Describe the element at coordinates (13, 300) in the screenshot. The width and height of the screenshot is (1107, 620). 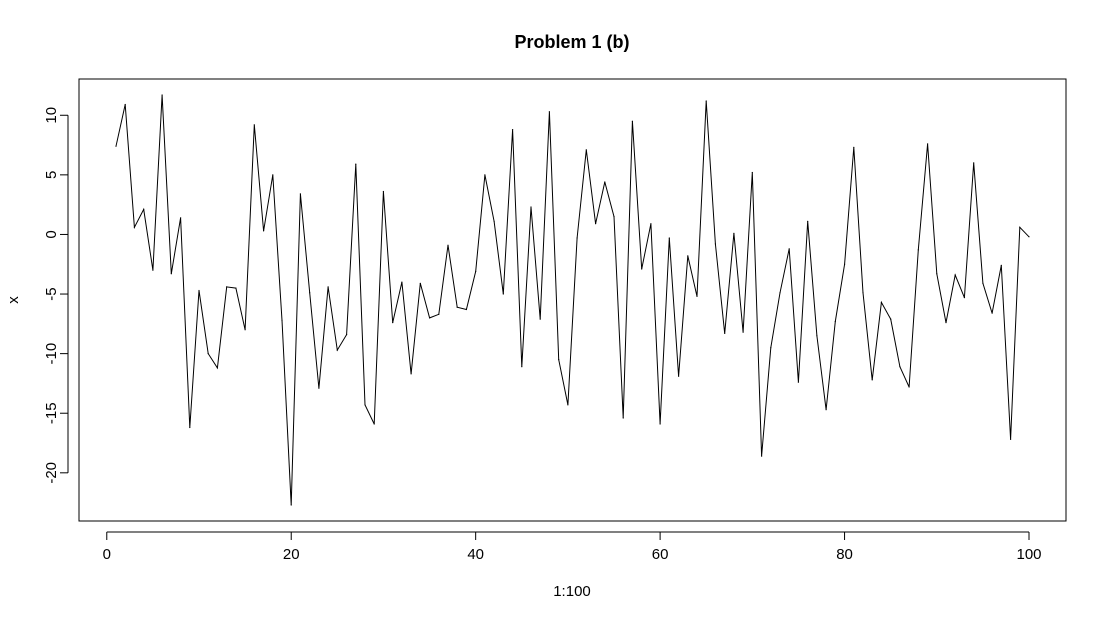
I see `y-axis-label: x` at that location.